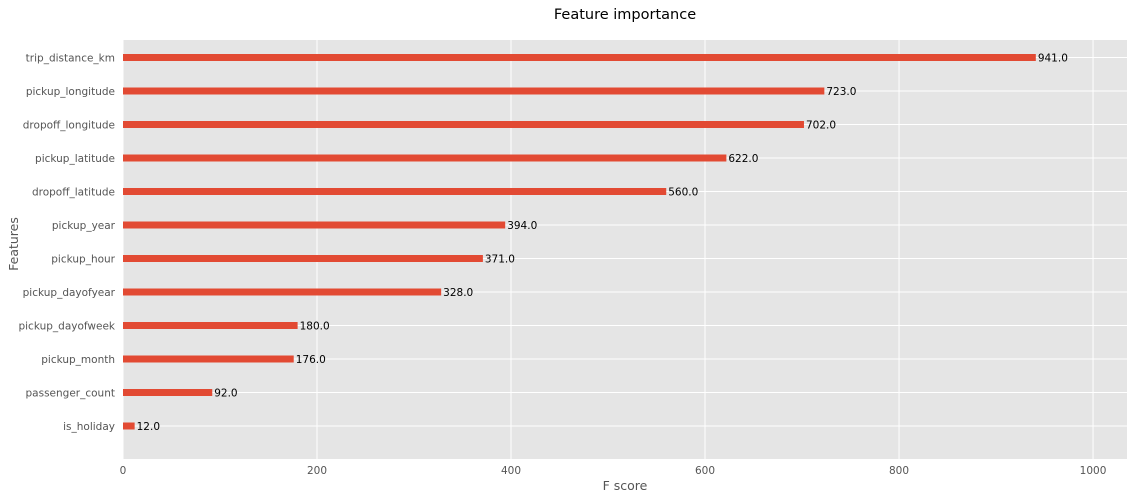  Describe the element at coordinates (311, 360) in the screenshot. I see `bar-value-label: 176.0` at that location.